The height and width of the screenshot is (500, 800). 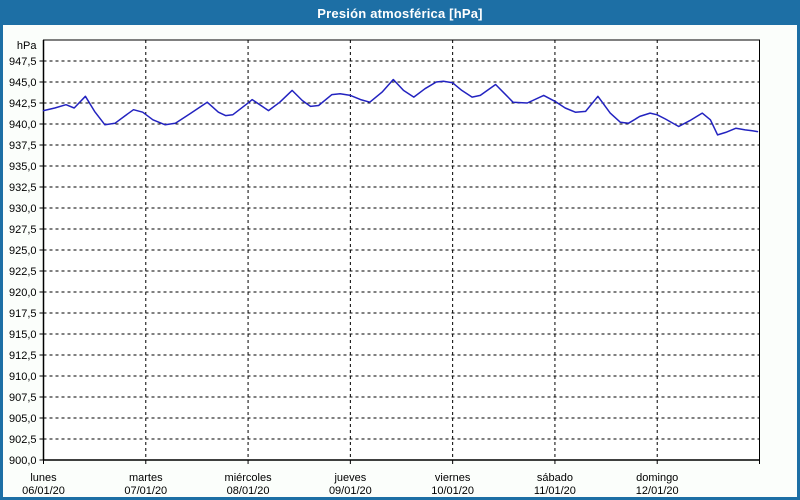 What do you see at coordinates (27, 46) in the screenshot?
I see `y-unit-label: hPa` at bounding box center [27, 46].